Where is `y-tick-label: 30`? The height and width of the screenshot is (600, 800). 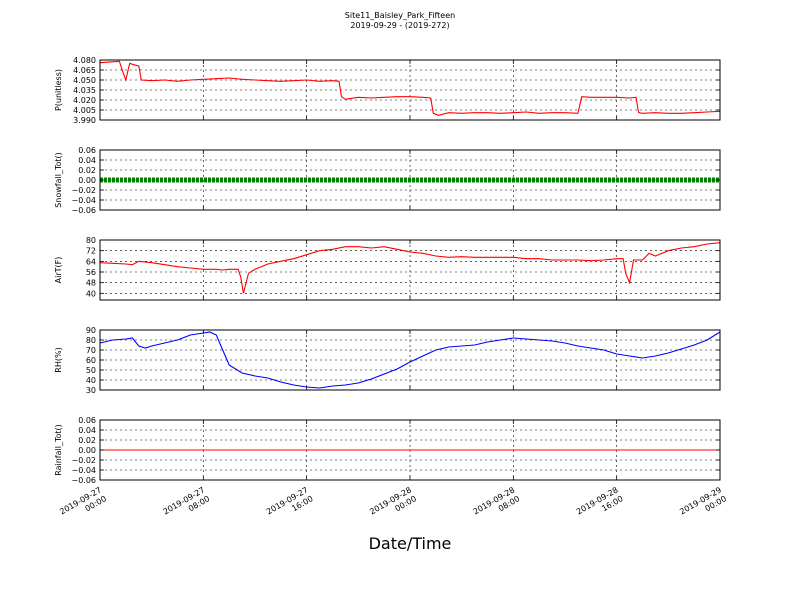
y-tick-label: 30 is located at coordinates (91, 390).